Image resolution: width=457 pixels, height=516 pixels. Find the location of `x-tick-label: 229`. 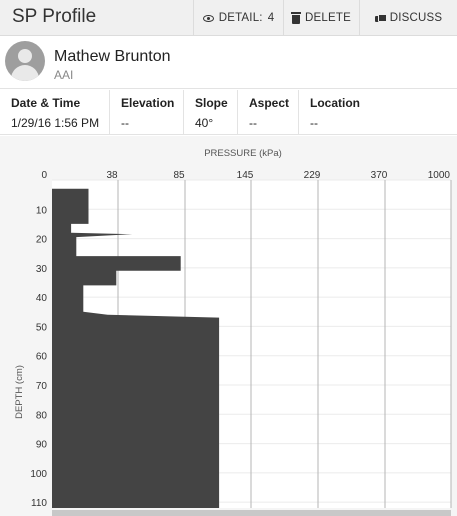

x-tick-label: 229 is located at coordinates (312, 175).